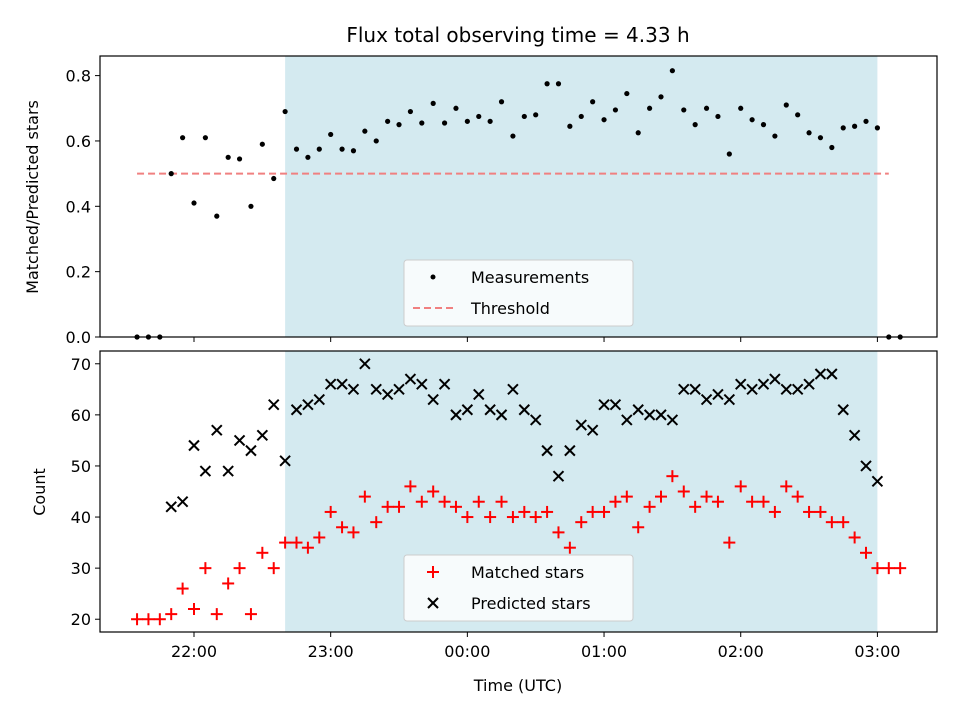 Image resolution: width=960 pixels, height=720 pixels. I want to click on x-tick-label: 01:00, so click(604, 651).